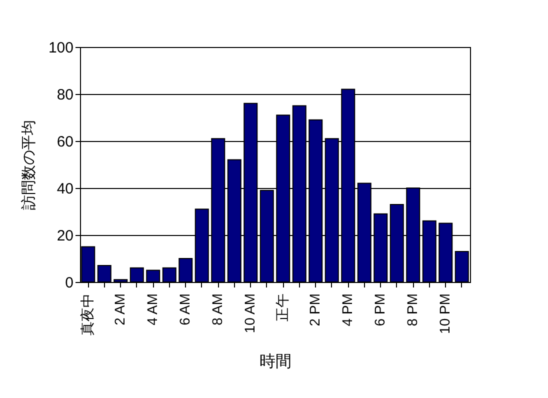 Image resolution: width=548 pixels, height=398 pixels. I want to click on x-tick-label: 10 PM, so click(444, 314).